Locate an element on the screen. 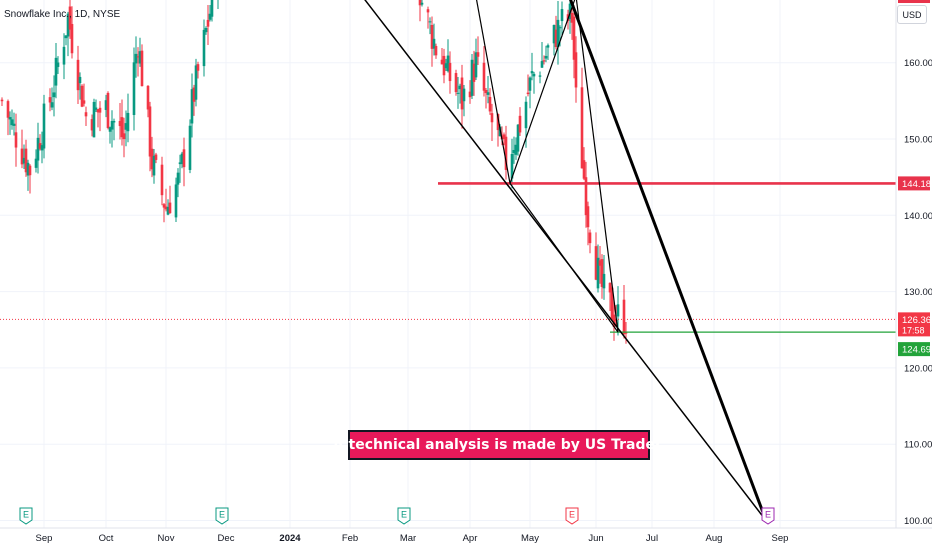 The width and height of the screenshot is (932, 550). price-tick-label: 150.00 is located at coordinates (918, 140).